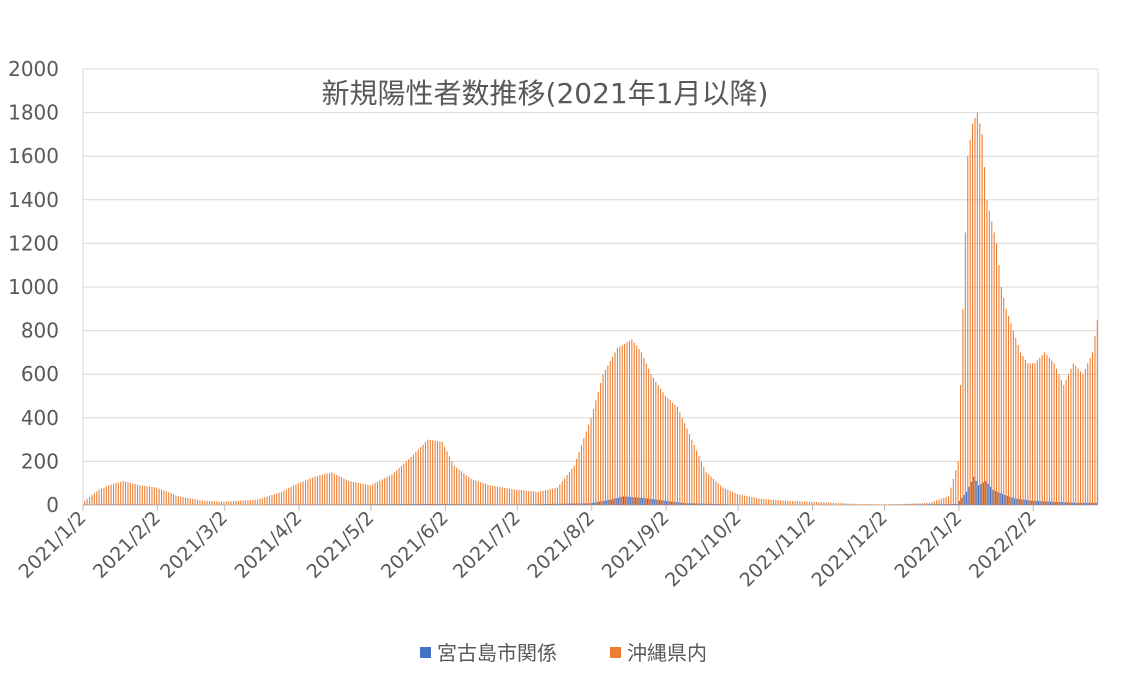  What do you see at coordinates (52, 505) in the screenshot?
I see `y-tick-label-0: 0` at bounding box center [52, 505].